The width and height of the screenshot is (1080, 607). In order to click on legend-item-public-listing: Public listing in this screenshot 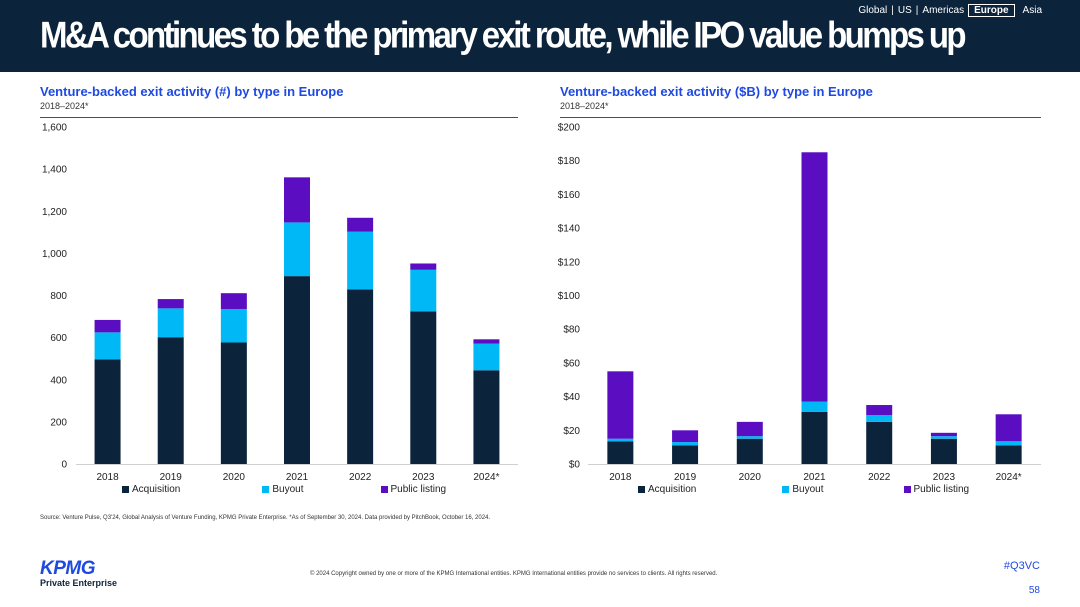, I will do `click(936, 489)`.